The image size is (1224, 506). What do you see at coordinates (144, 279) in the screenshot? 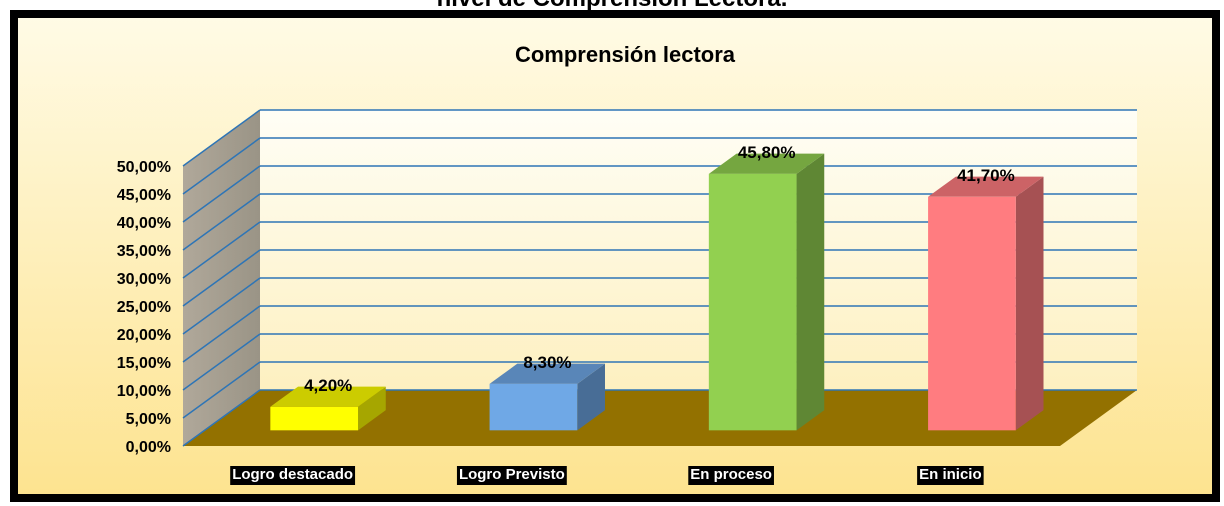
I see `y-tick-label: 30,00%` at bounding box center [144, 279].